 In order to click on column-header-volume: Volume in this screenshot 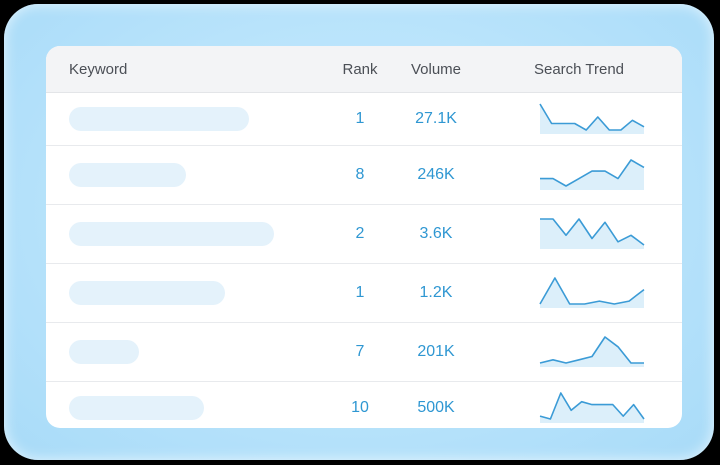, I will do `click(436, 69)`.